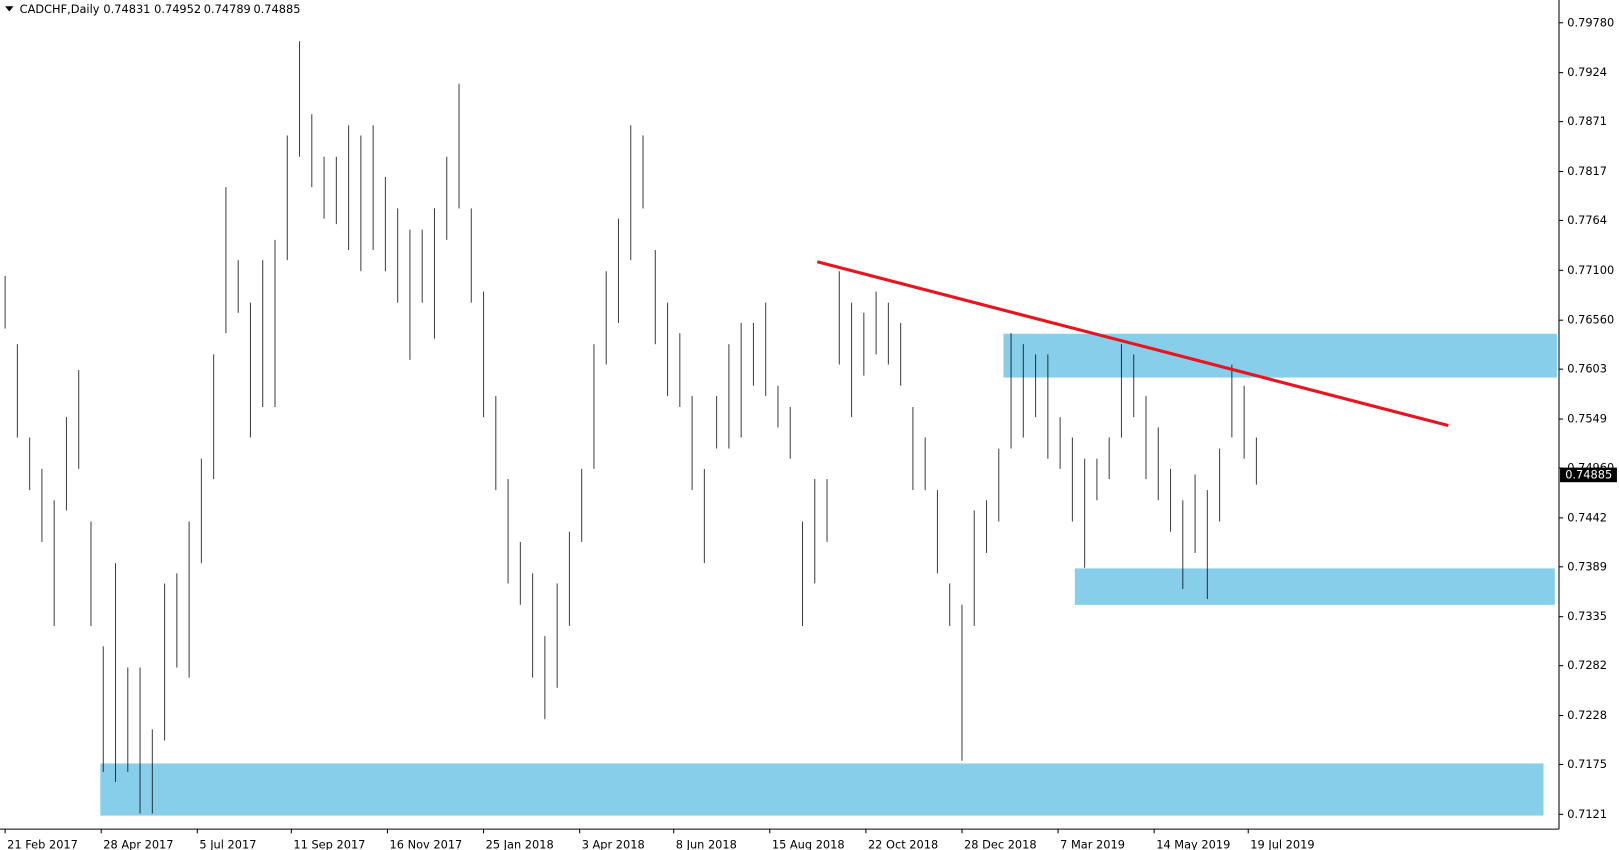 The width and height of the screenshot is (1619, 850). I want to click on x-tick-label: 16 Nov 2017, so click(426, 843).